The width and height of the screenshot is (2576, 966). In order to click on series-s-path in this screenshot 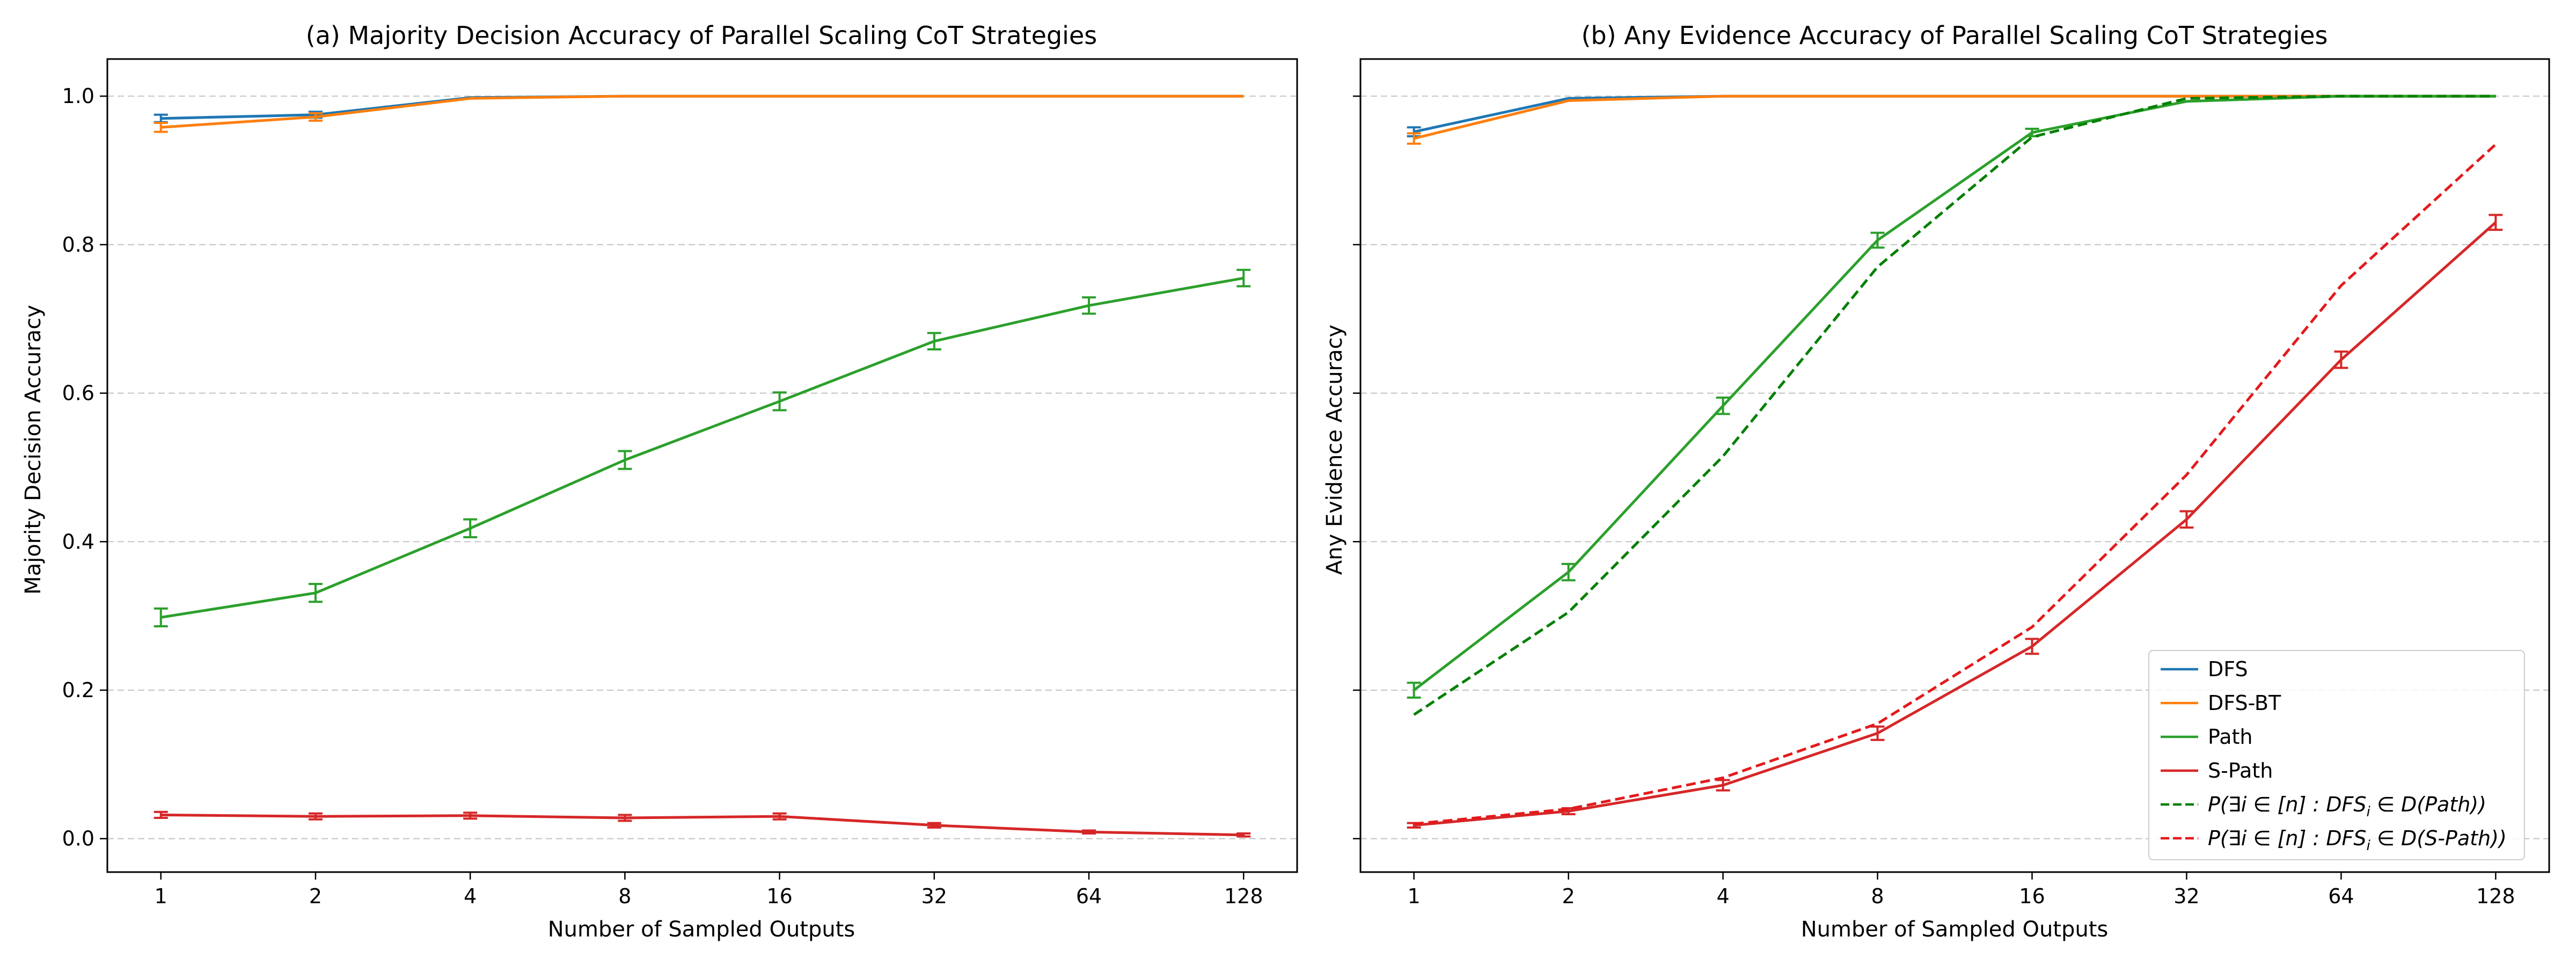, I will do `click(702, 824)`.